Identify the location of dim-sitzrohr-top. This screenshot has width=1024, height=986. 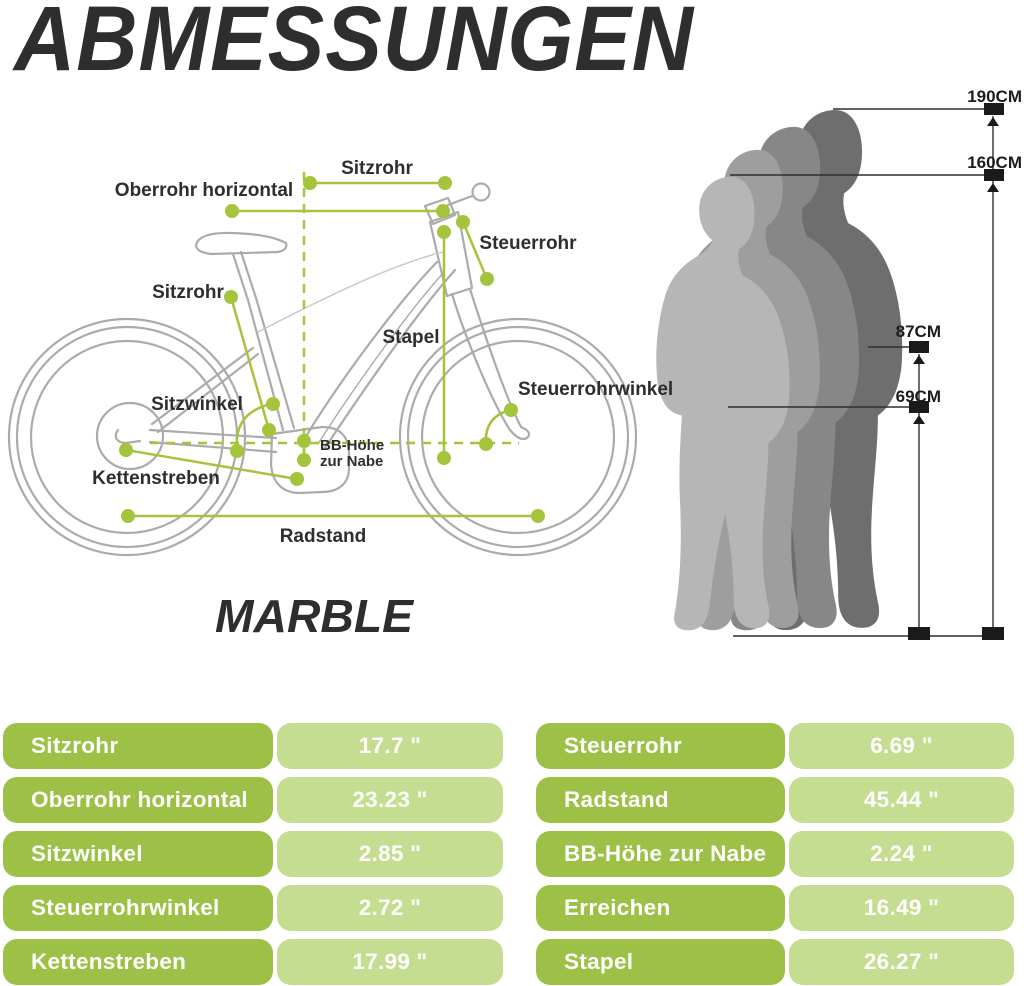
(377, 183).